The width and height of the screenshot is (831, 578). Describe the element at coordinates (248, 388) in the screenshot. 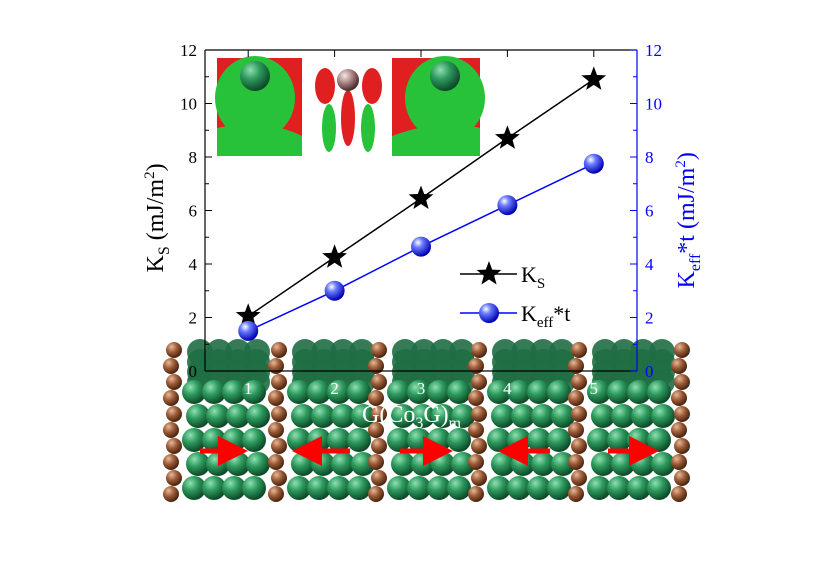

I see `x-tick-label: 1` at that location.